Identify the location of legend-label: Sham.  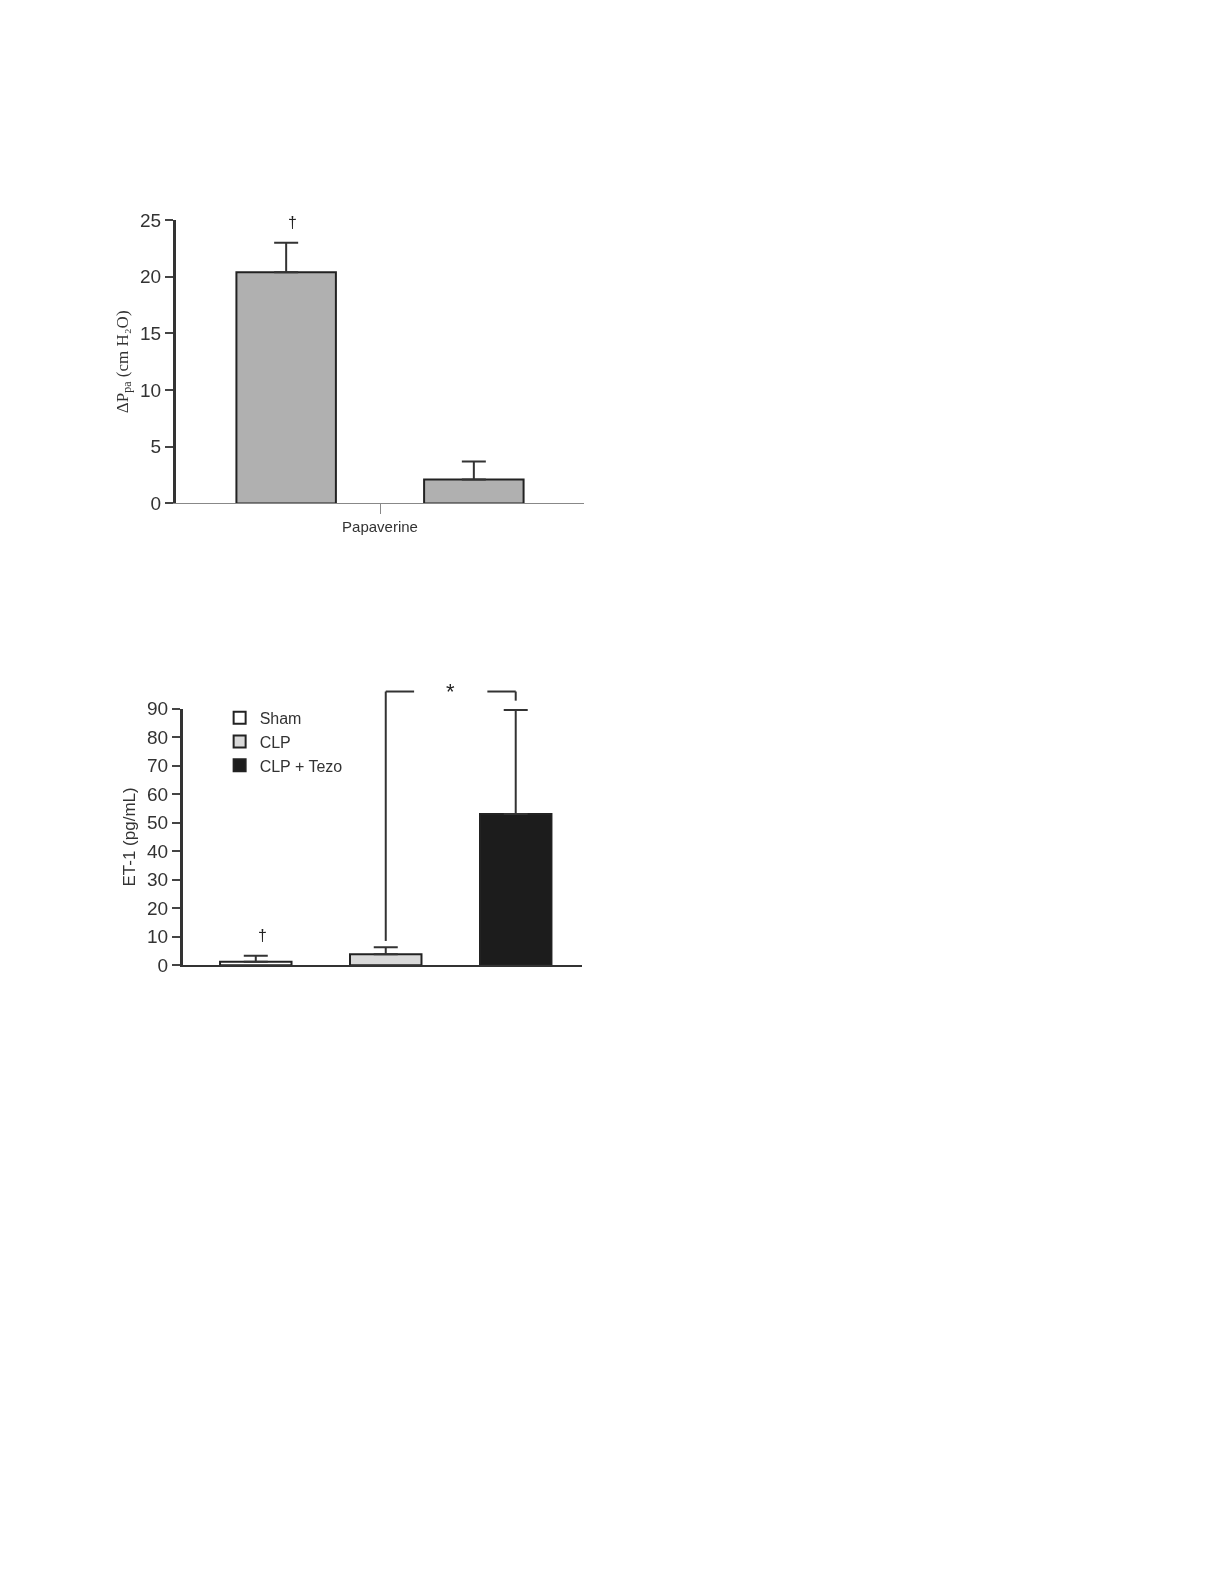
(280, 718).